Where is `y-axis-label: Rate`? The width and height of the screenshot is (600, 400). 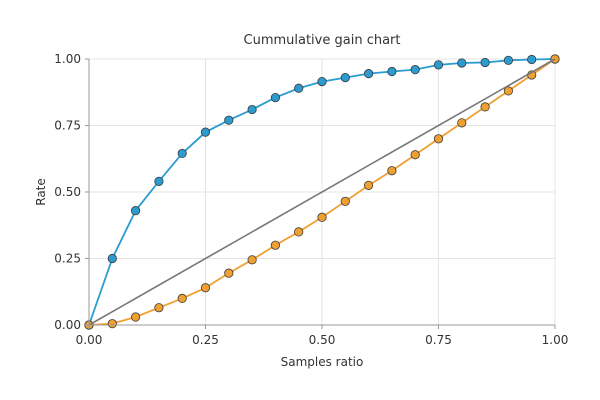
y-axis-label: Rate is located at coordinates (41, 192).